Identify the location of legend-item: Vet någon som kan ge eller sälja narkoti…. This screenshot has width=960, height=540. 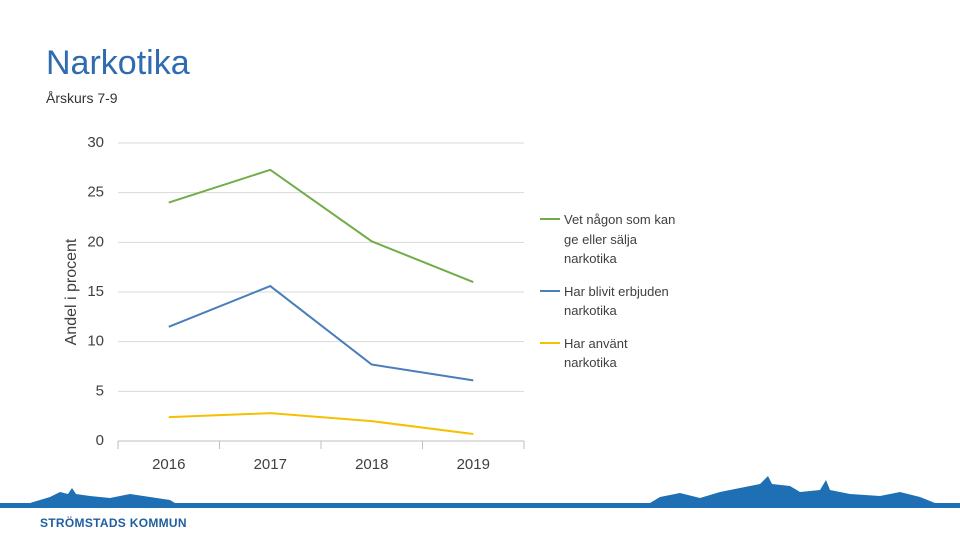
(615, 239).